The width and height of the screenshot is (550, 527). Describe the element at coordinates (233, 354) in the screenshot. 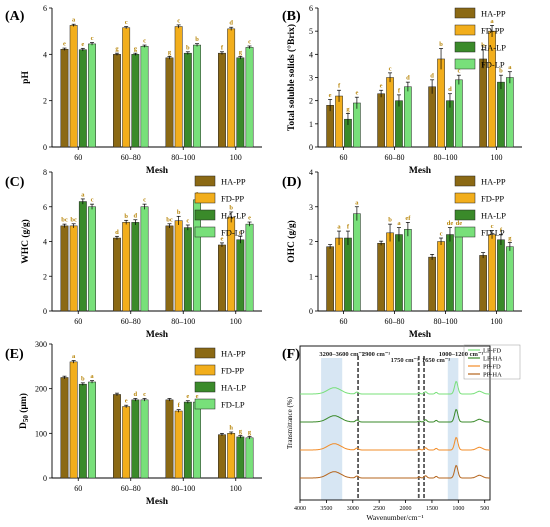

I see `legend-label: HA-PP` at that location.